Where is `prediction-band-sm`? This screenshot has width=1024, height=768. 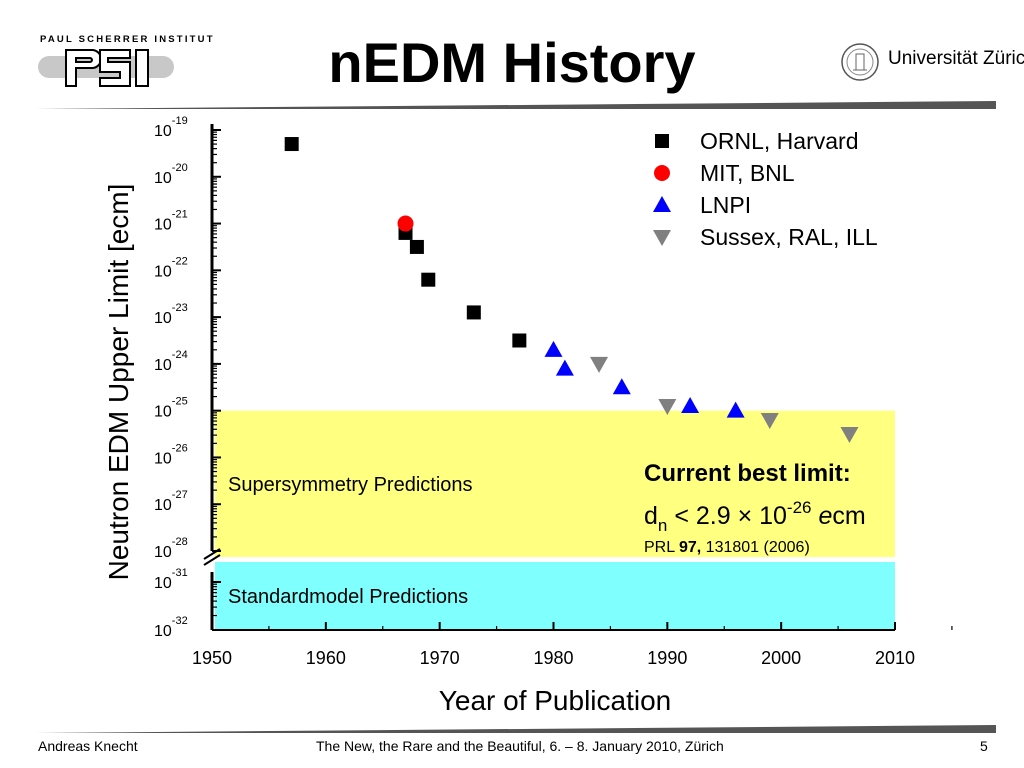 prediction-band-sm is located at coordinates (555, 596).